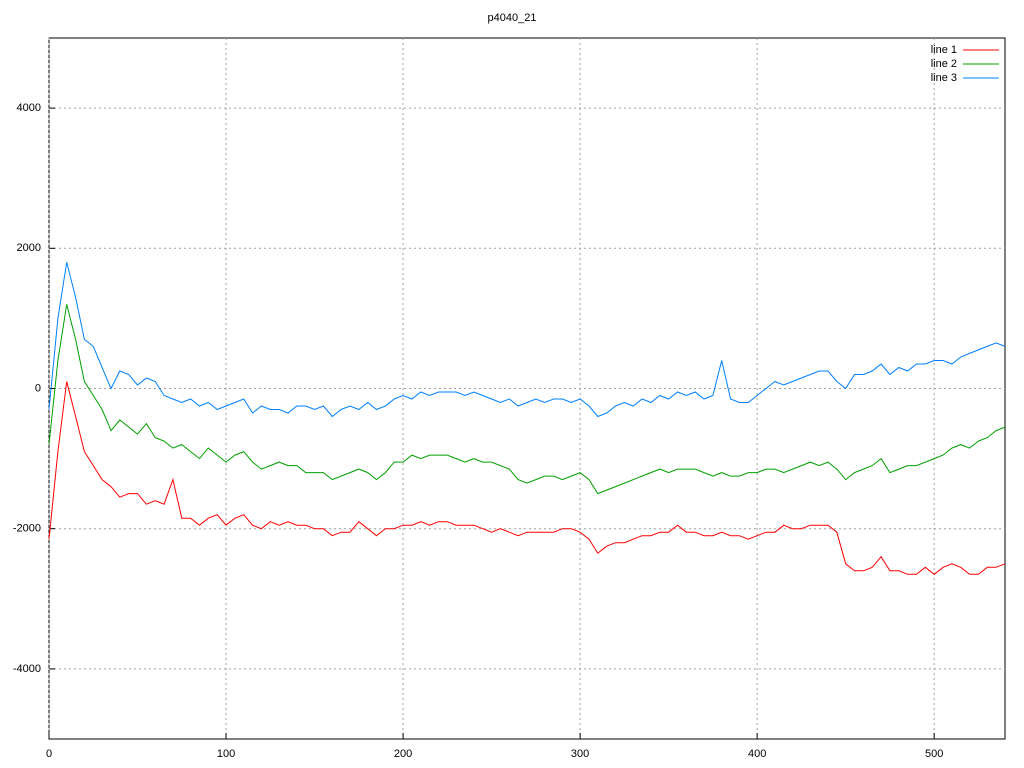 The height and width of the screenshot is (768, 1024). I want to click on x-tick-label: 300, so click(580, 754).